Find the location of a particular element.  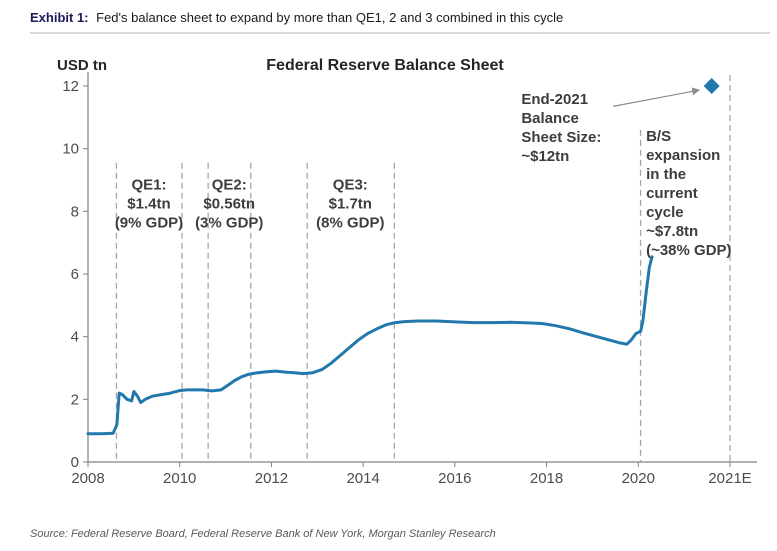

x-tick-label: 2018 is located at coordinates (546, 478).